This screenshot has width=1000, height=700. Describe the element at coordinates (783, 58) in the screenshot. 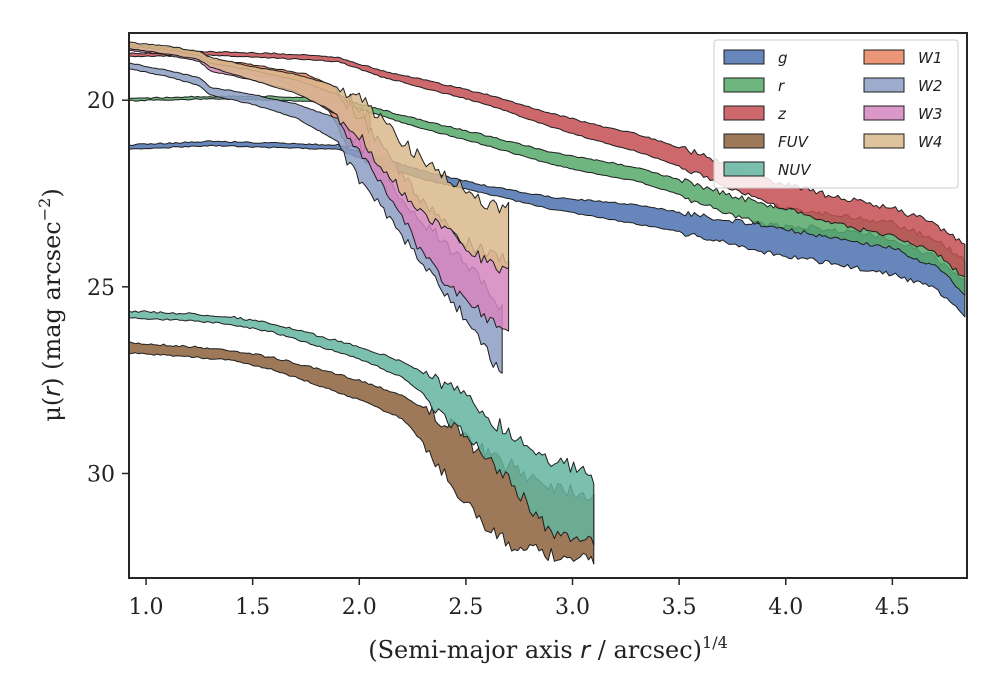

I see `legend-label-g: g` at that location.